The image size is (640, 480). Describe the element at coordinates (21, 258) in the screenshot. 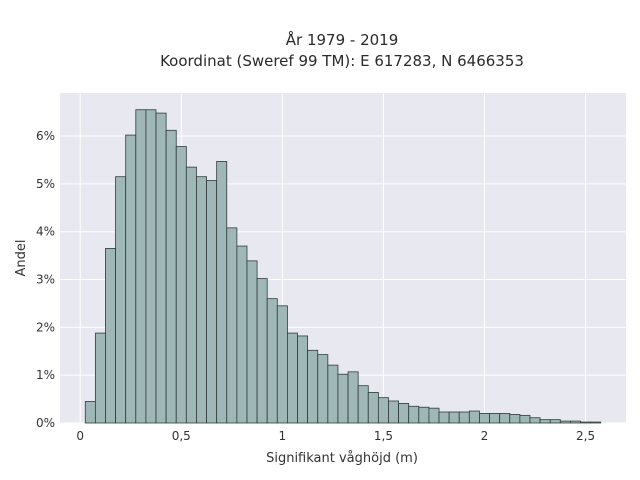

I see `y-axis-title: Andel` at that location.